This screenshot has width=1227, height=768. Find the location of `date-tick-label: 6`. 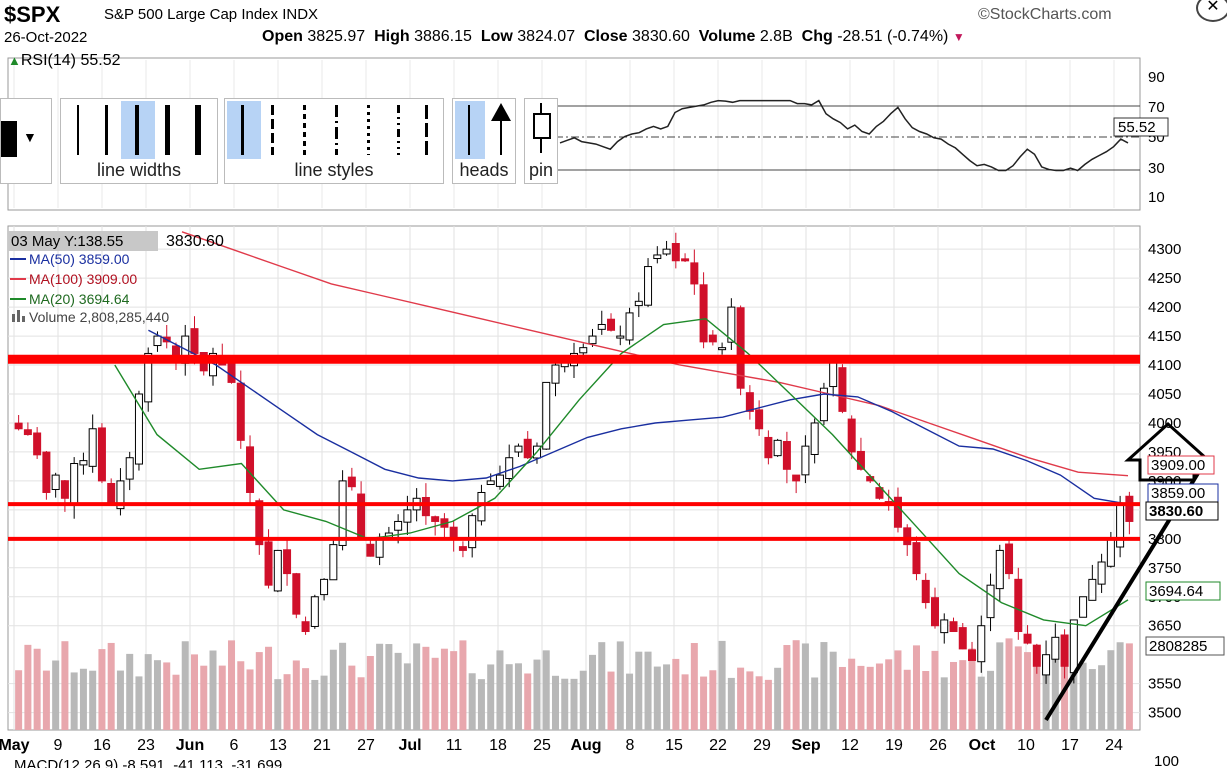

date-tick-label: 6 is located at coordinates (234, 745).